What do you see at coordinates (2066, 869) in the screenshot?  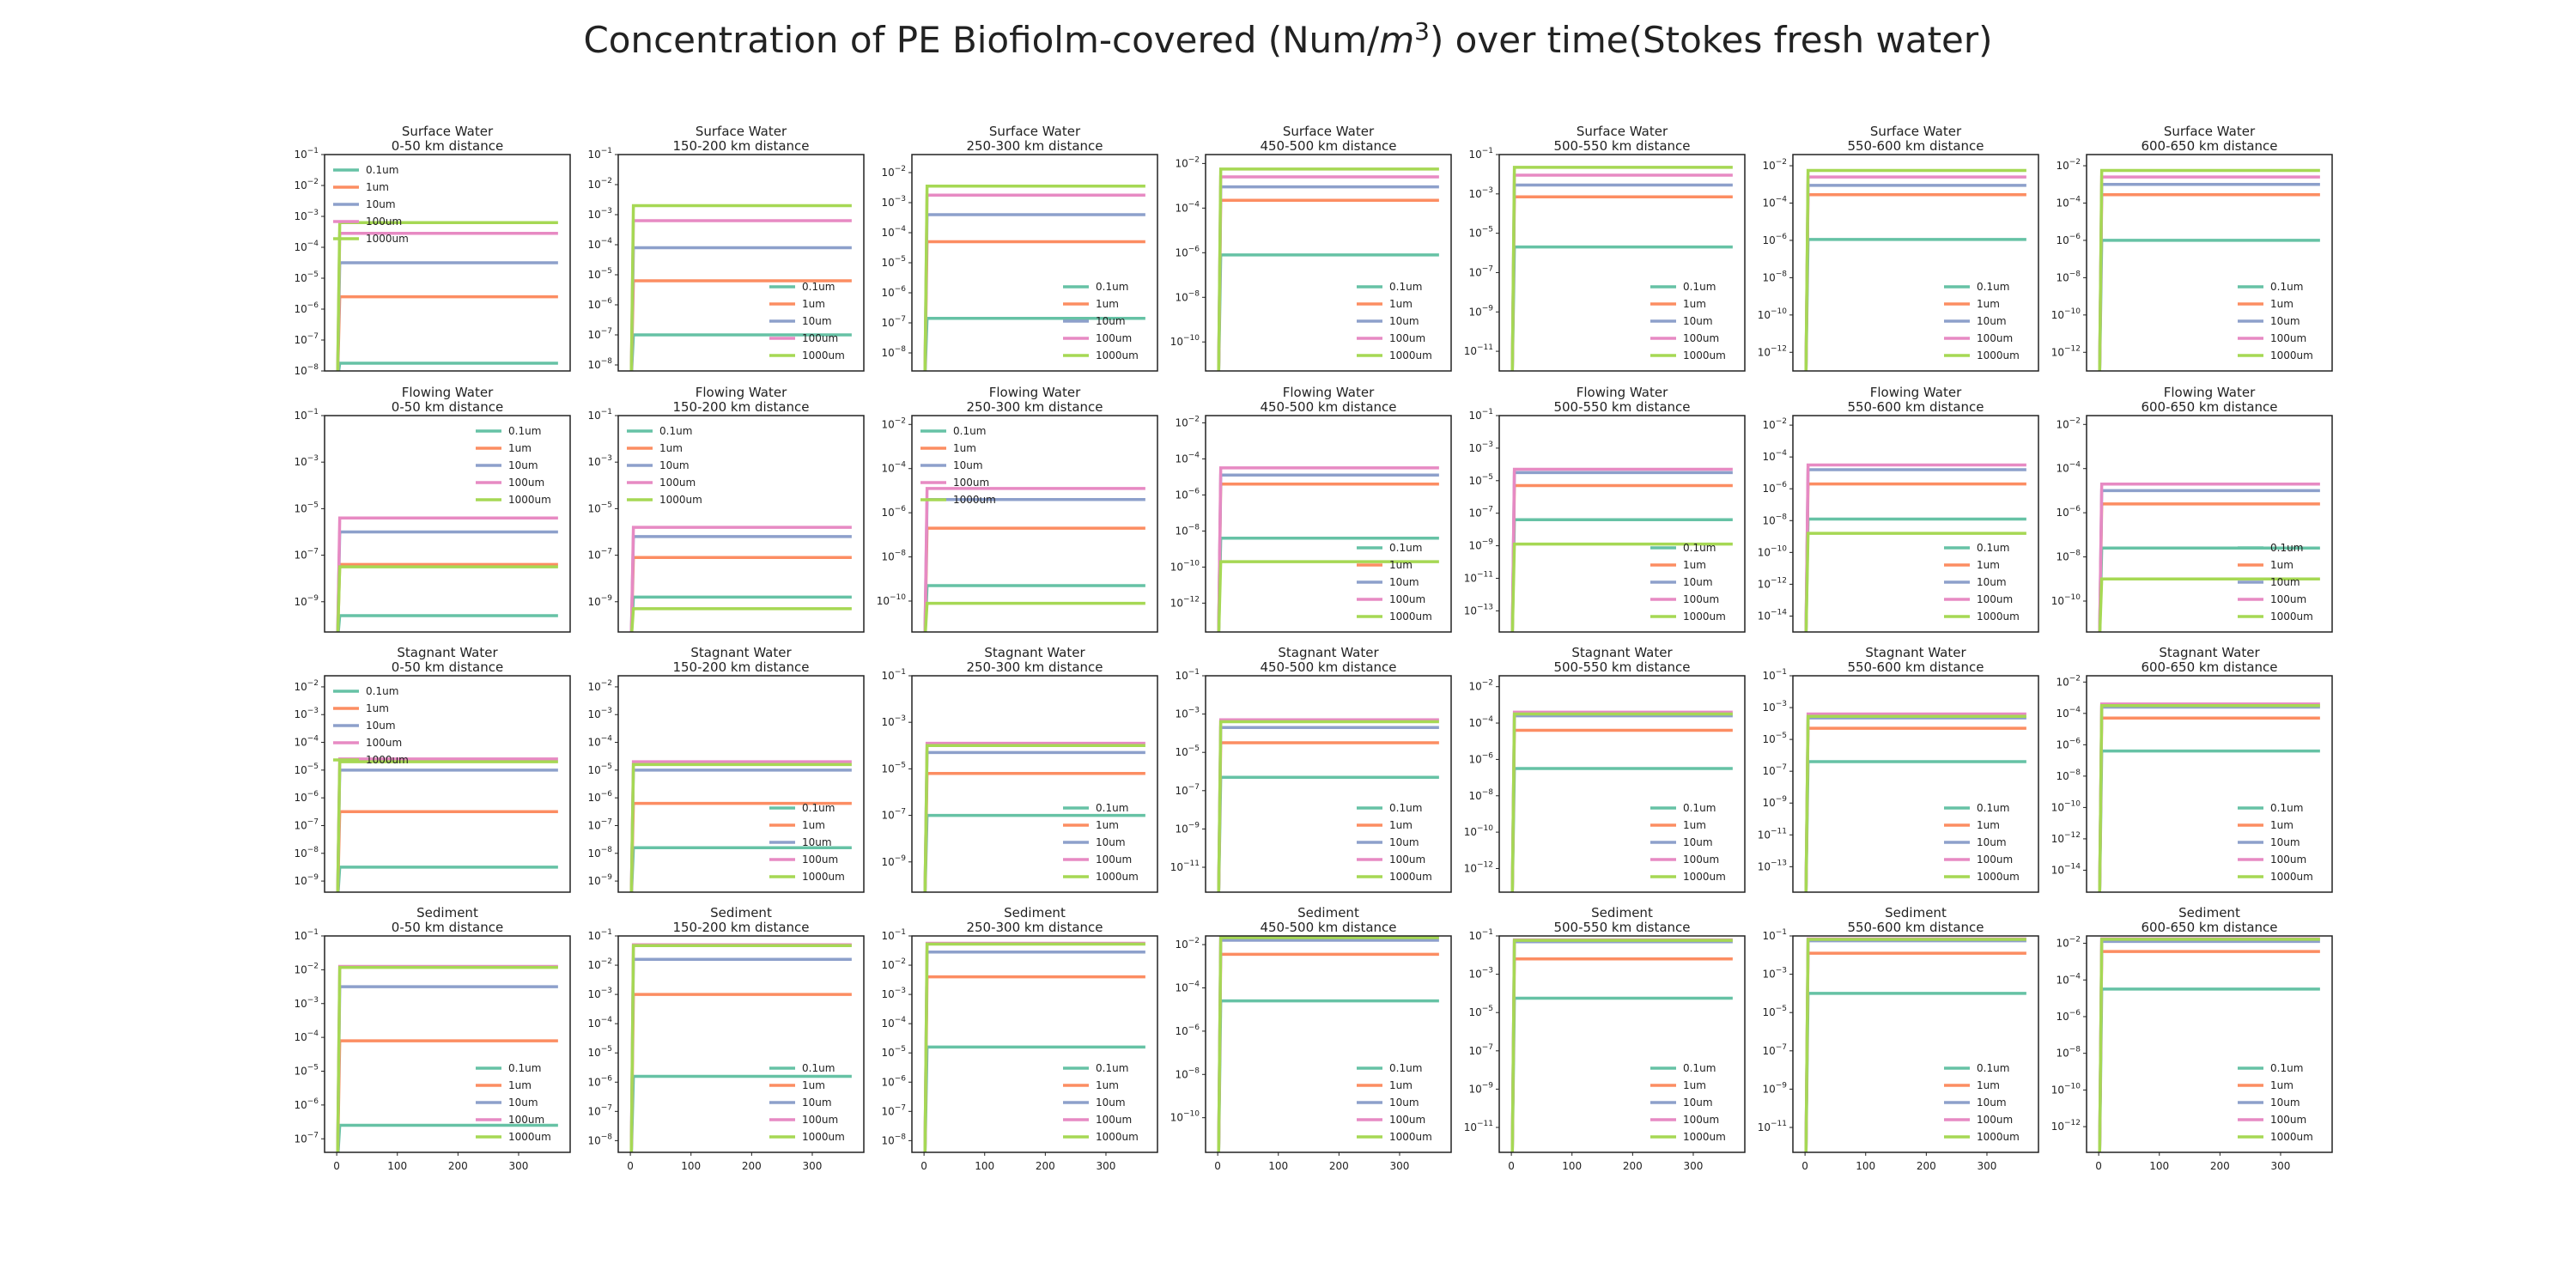 I see `y-tick-label: 10⁻¹⁴` at bounding box center [2066, 869].